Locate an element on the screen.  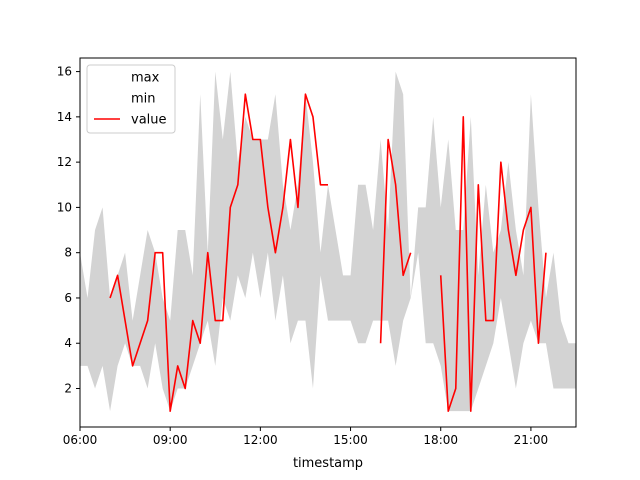
y-tick-label: 4 is located at coordinates (68, 343).